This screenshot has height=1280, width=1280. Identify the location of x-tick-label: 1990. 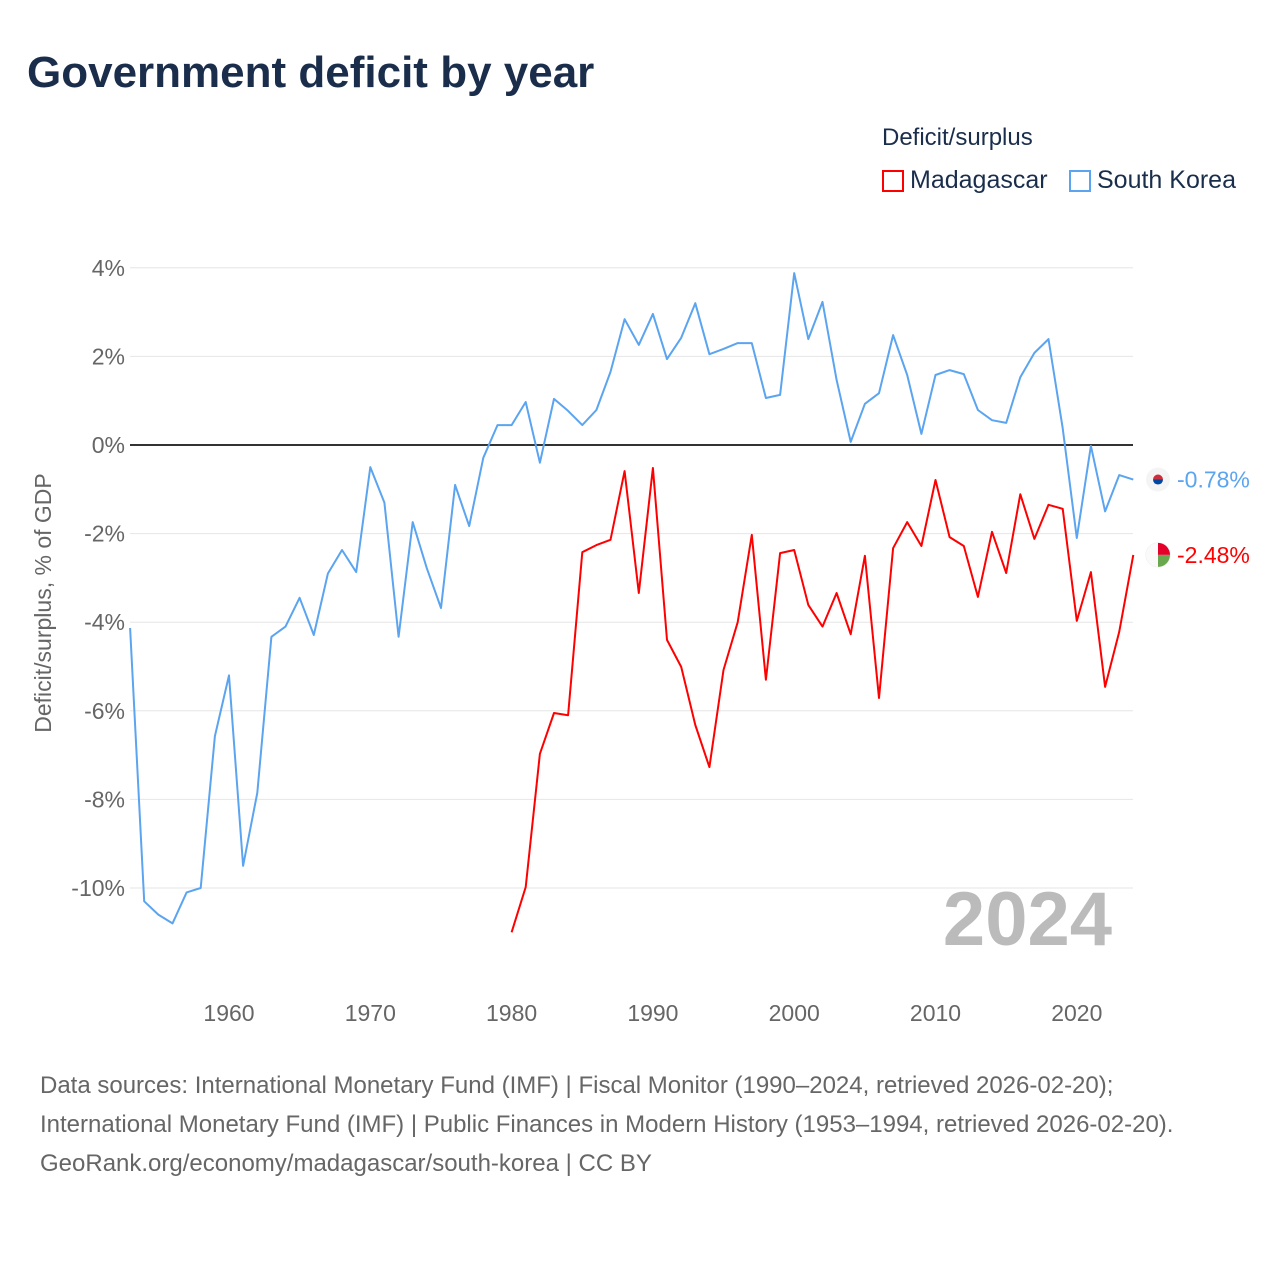
(652, 1013).